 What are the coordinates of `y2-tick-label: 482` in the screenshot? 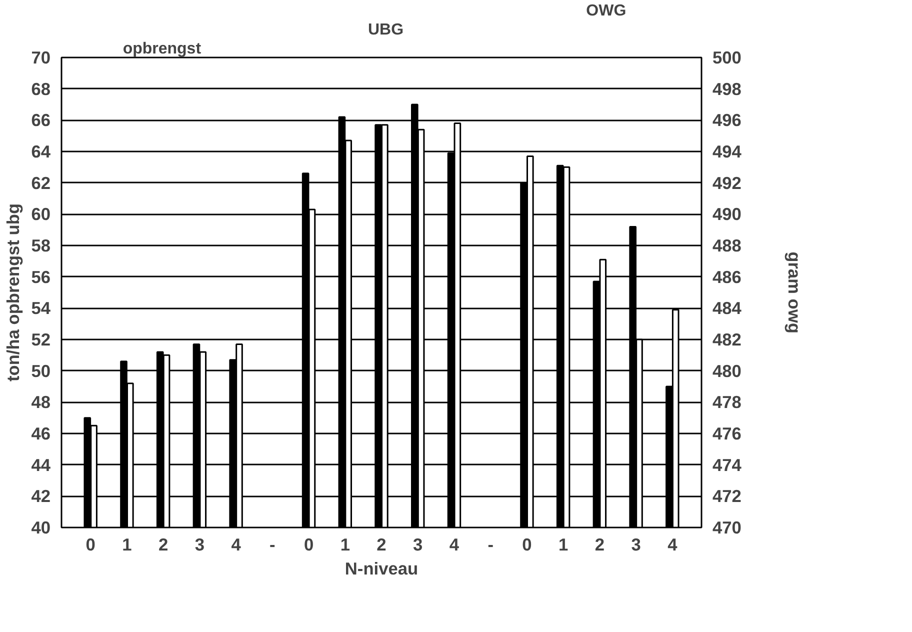 It's located at (727, 340).